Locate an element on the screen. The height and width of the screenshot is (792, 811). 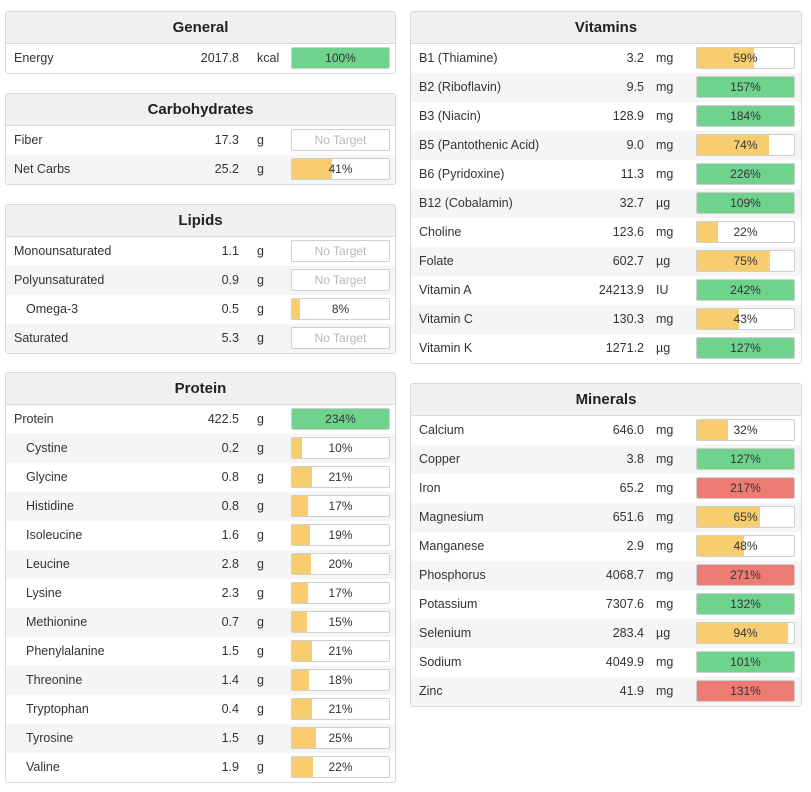
nutrient-row: Potassium 7307.6 mg 132% is located at coordinates (606, 604).